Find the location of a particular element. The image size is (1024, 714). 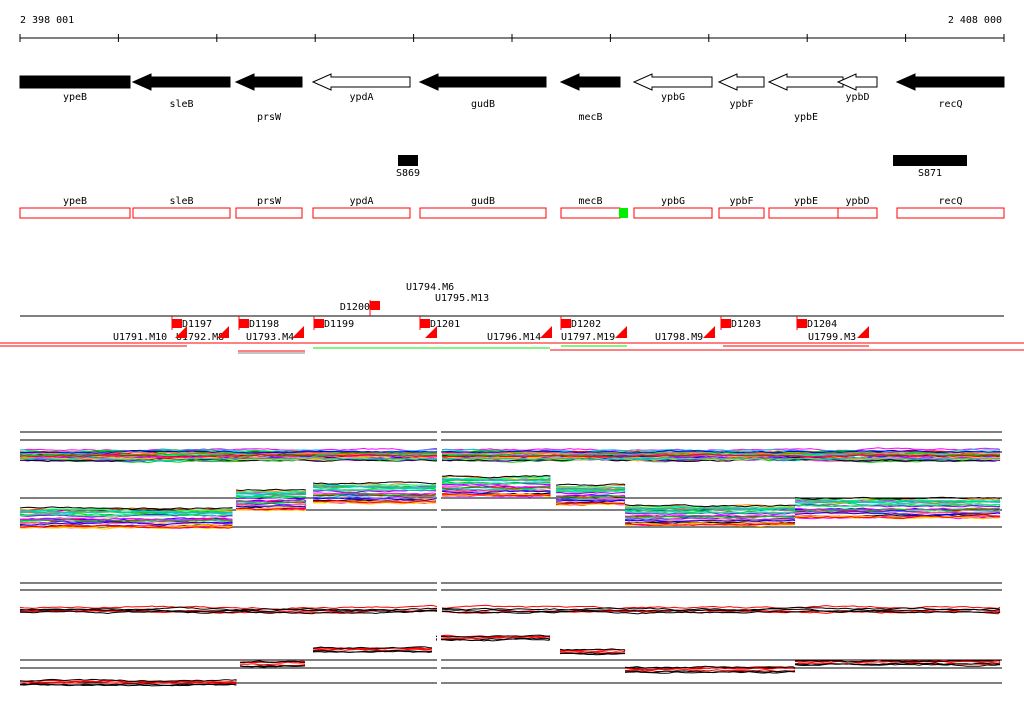

site-S869 is located at coordinates (408, 160).